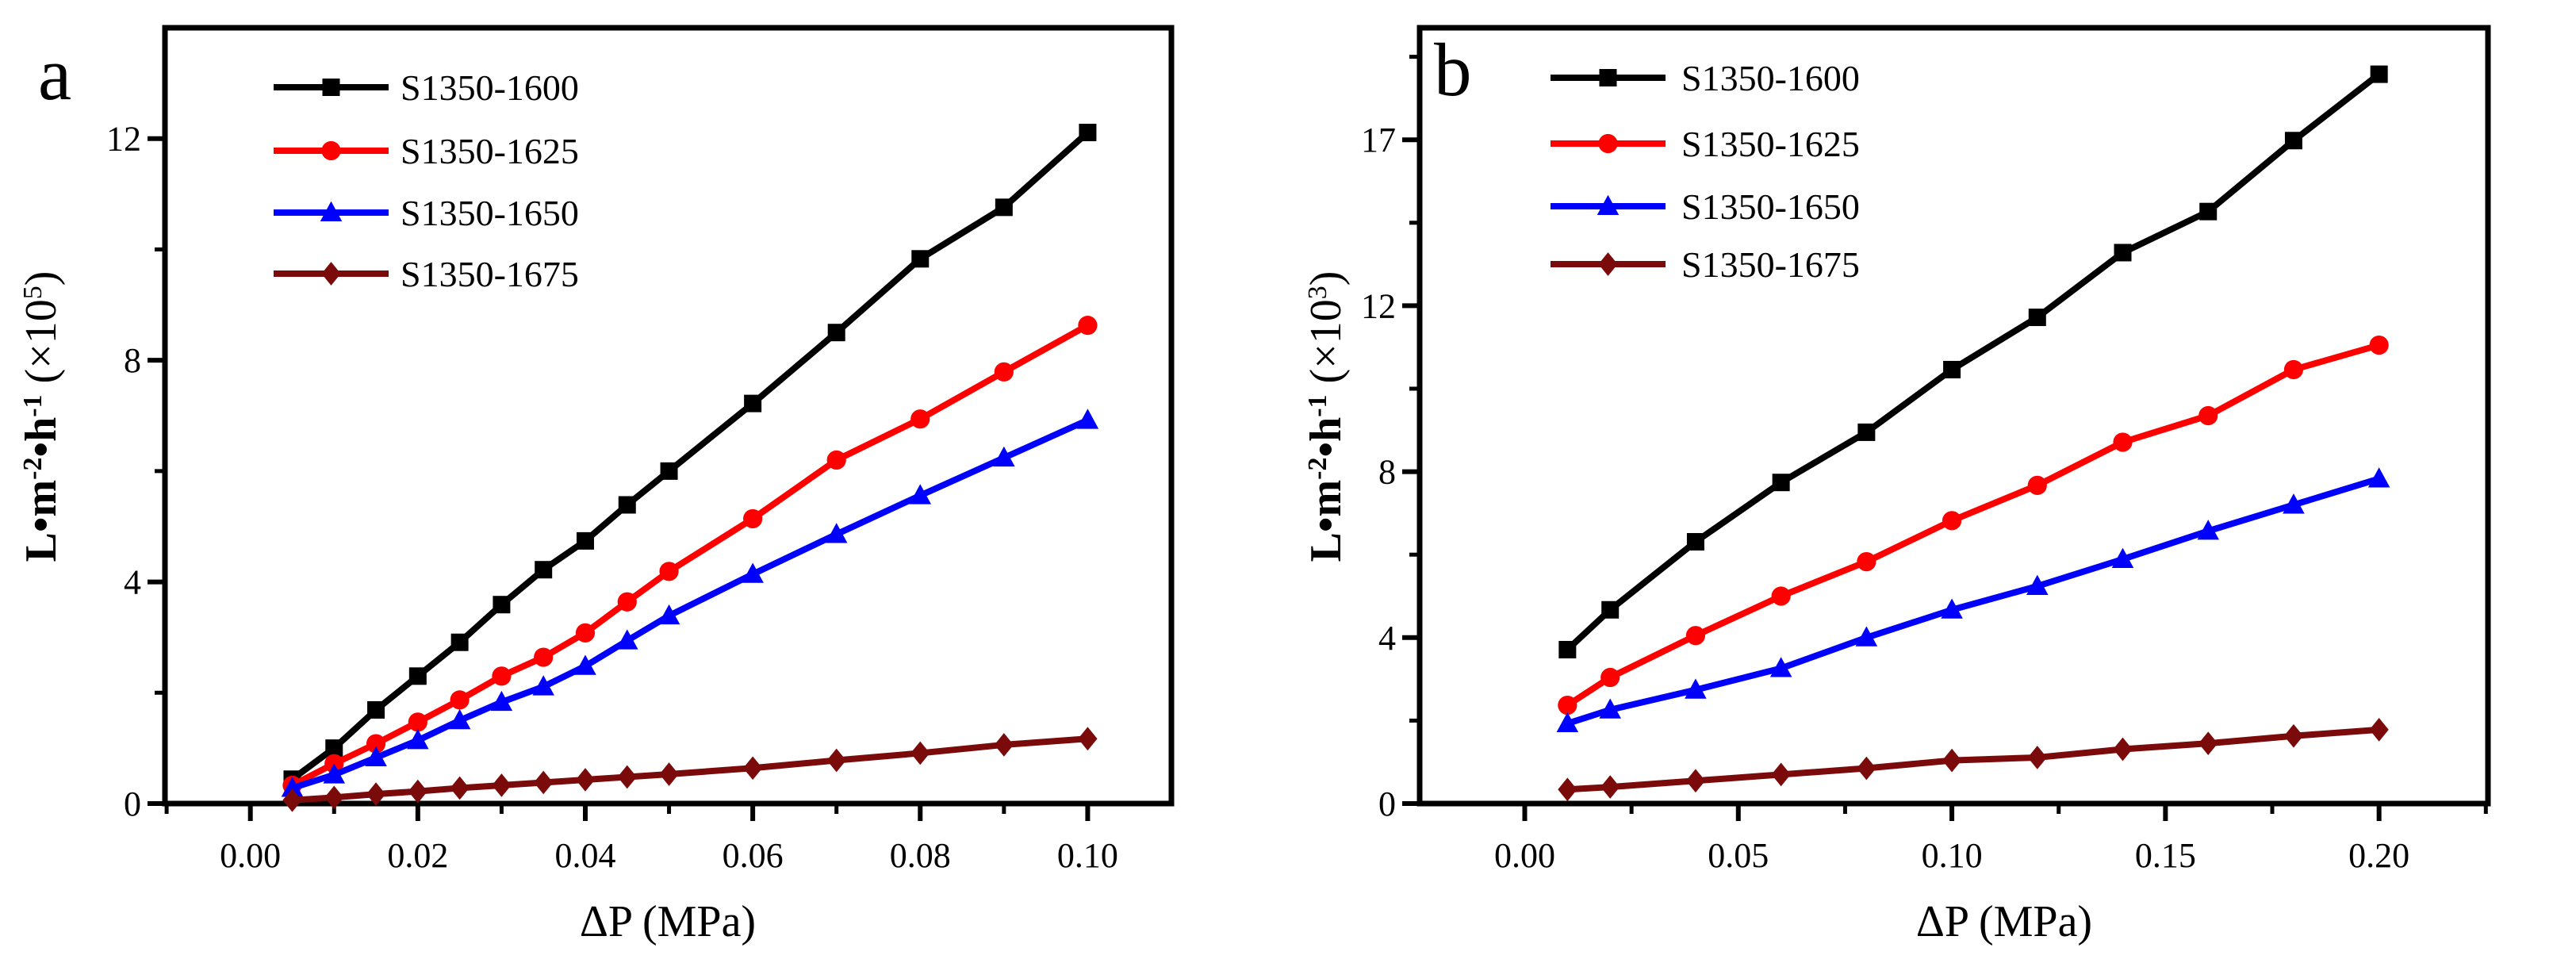  Describe the element at coordinates (1771, 264) in the screenshot. I see `legend-label: S1350-1675` at that location.